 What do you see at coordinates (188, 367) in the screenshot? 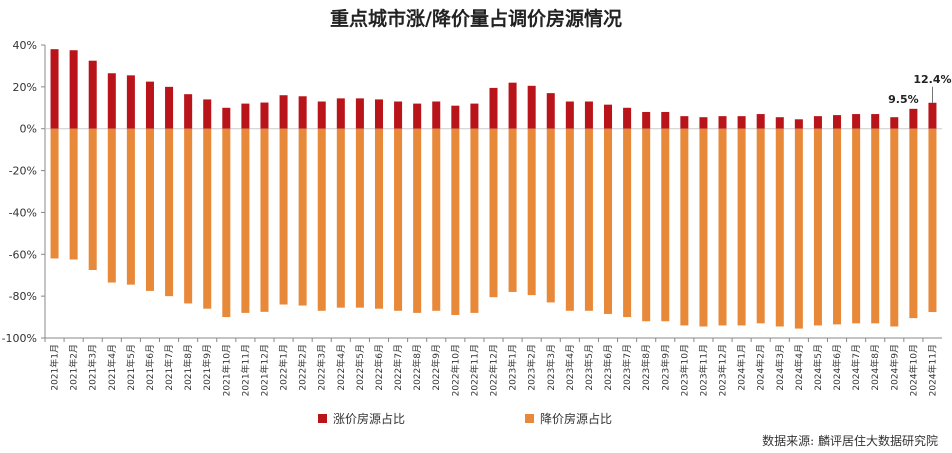
I see `x-tick-label: 2021年8月` at bounding box center [188, 367].